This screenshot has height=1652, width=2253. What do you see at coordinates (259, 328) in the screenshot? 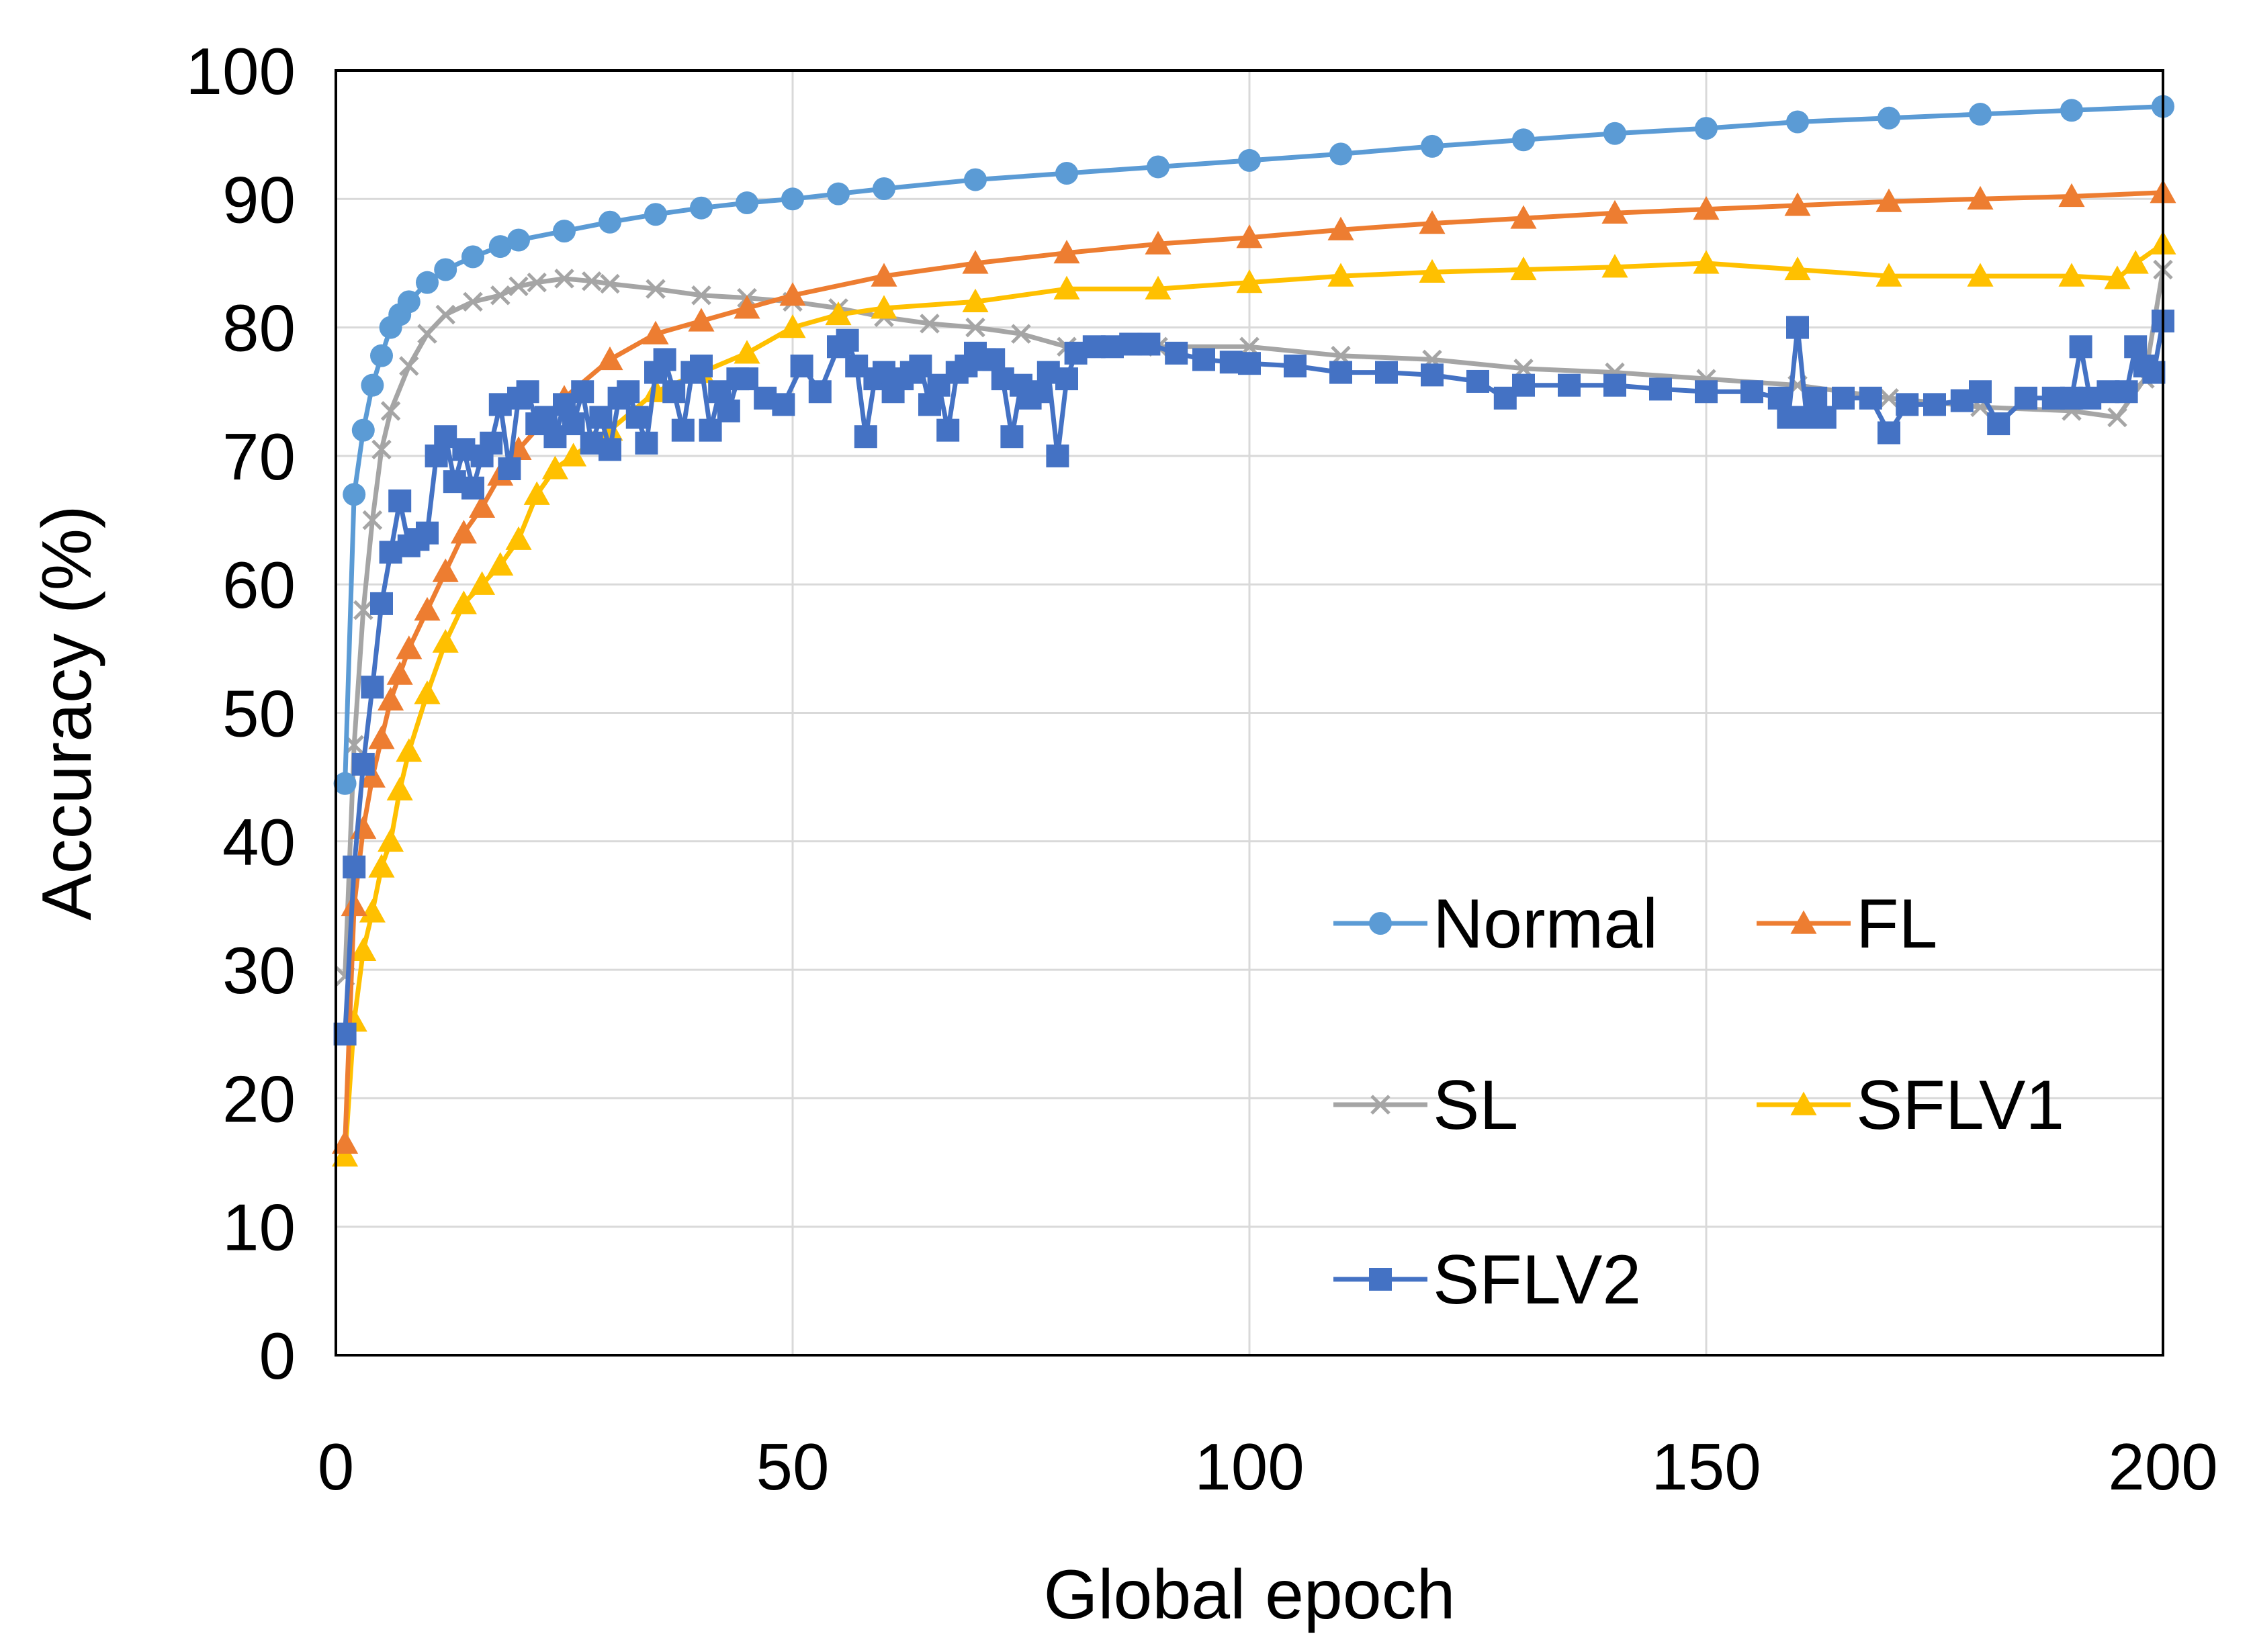
I see `y-tick-label: 80` at bounding box center [259, 328].